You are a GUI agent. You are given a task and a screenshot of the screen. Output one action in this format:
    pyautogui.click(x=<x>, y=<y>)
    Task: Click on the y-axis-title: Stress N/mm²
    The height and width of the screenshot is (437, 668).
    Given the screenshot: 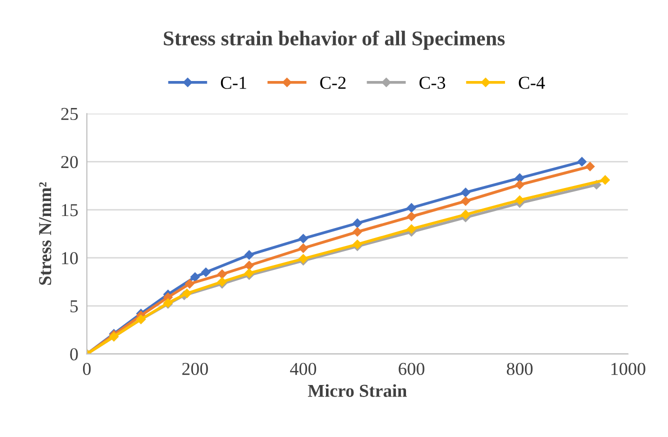 What is the action you would take?
    pyautogui.click(x=45, y=233)
    